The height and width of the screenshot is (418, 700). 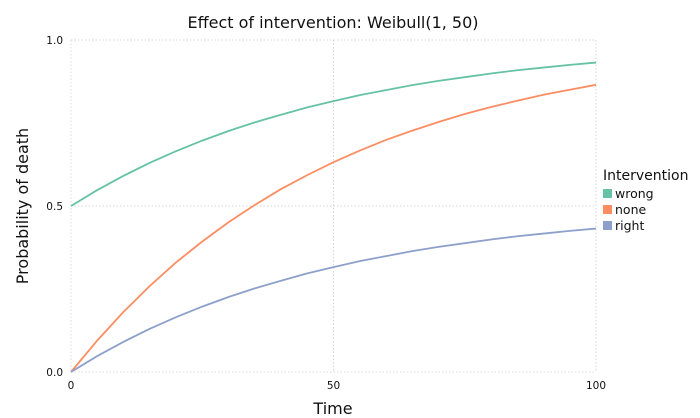 What do you see at coordinates (607, 209) in the screenshot?
I see `legend-swatch-none` at bounding box center [607, 209].